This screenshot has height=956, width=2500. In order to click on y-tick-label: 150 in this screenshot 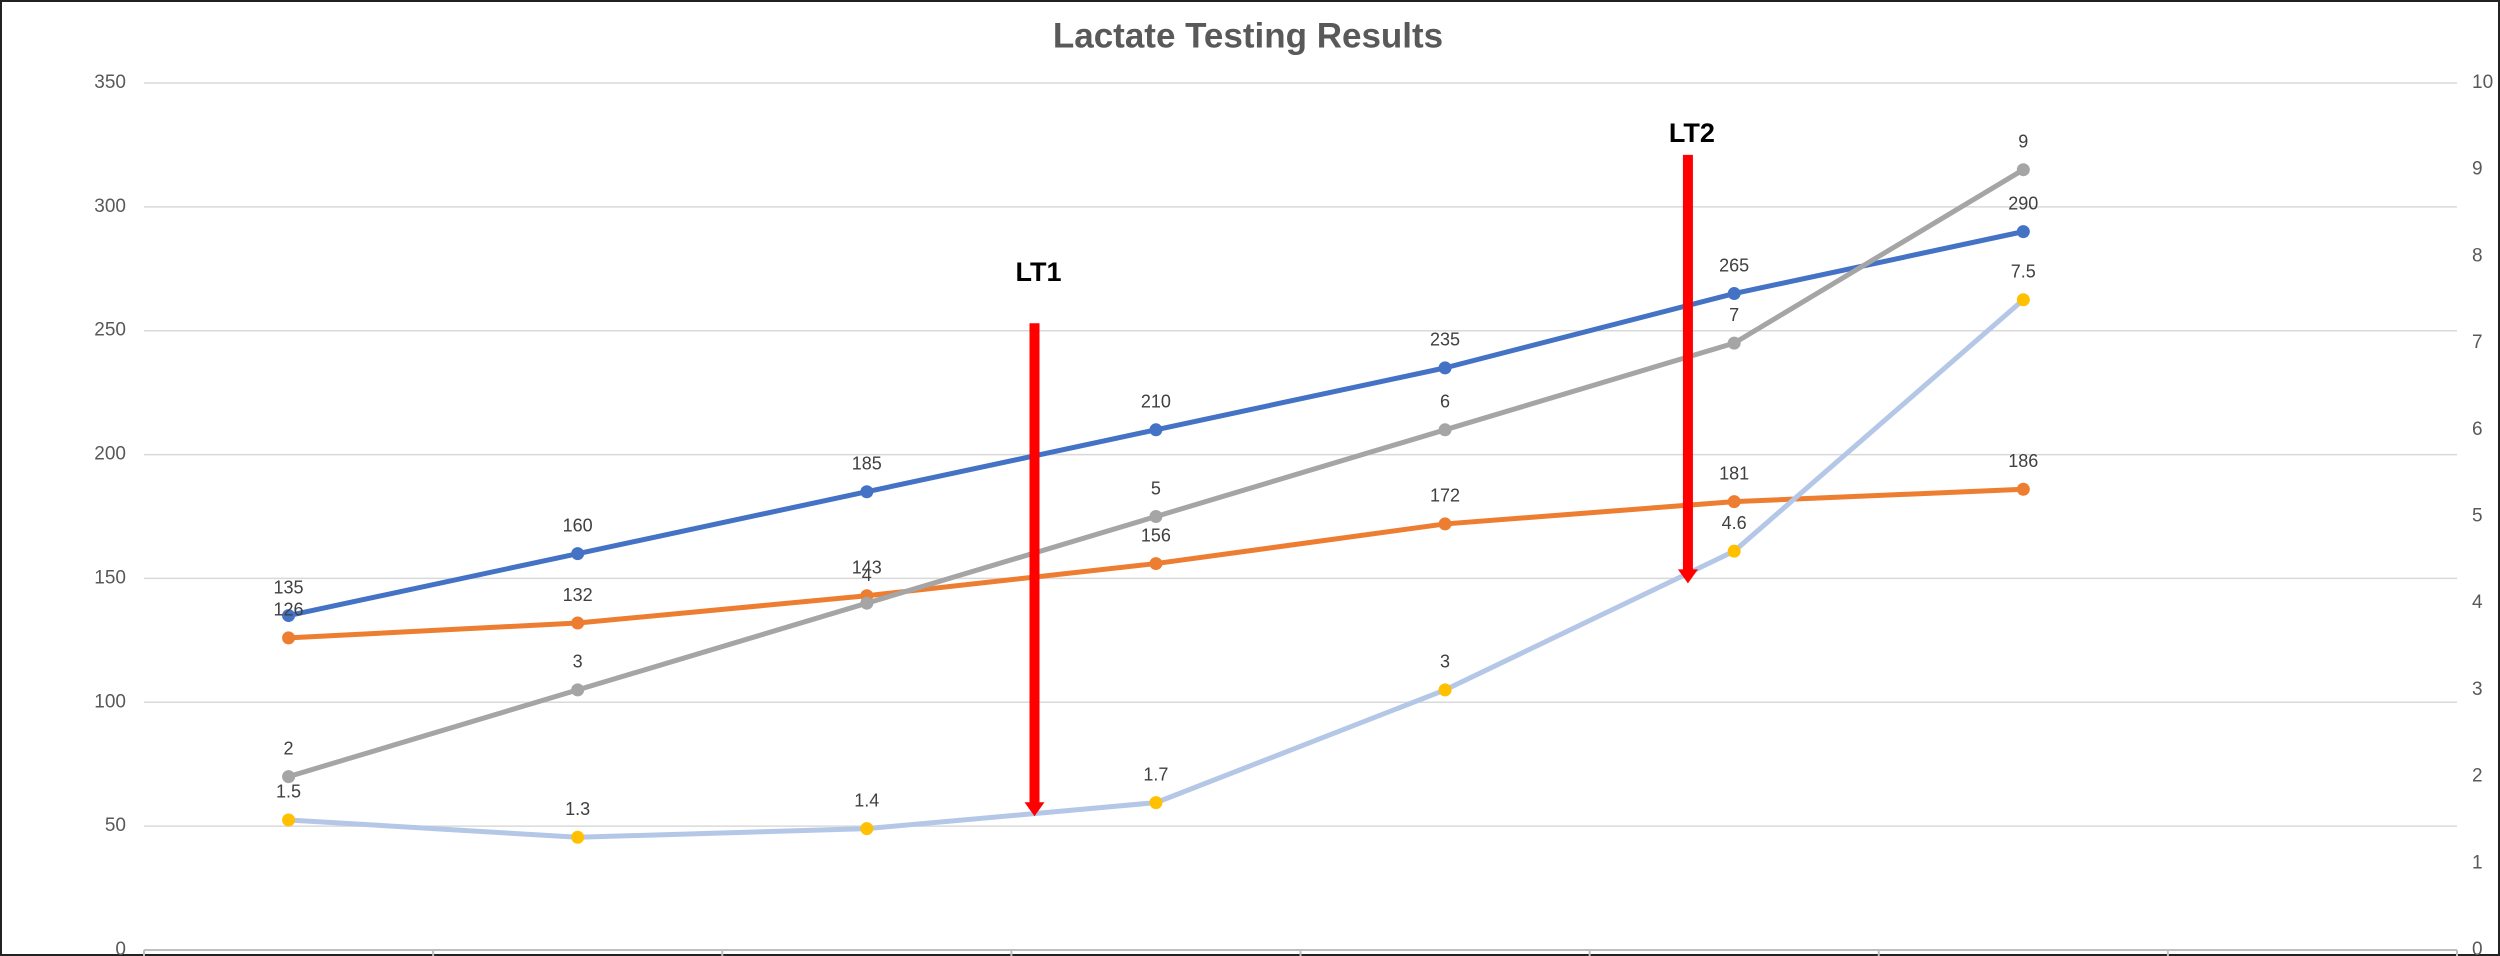, I will do `click(110, 577)`.